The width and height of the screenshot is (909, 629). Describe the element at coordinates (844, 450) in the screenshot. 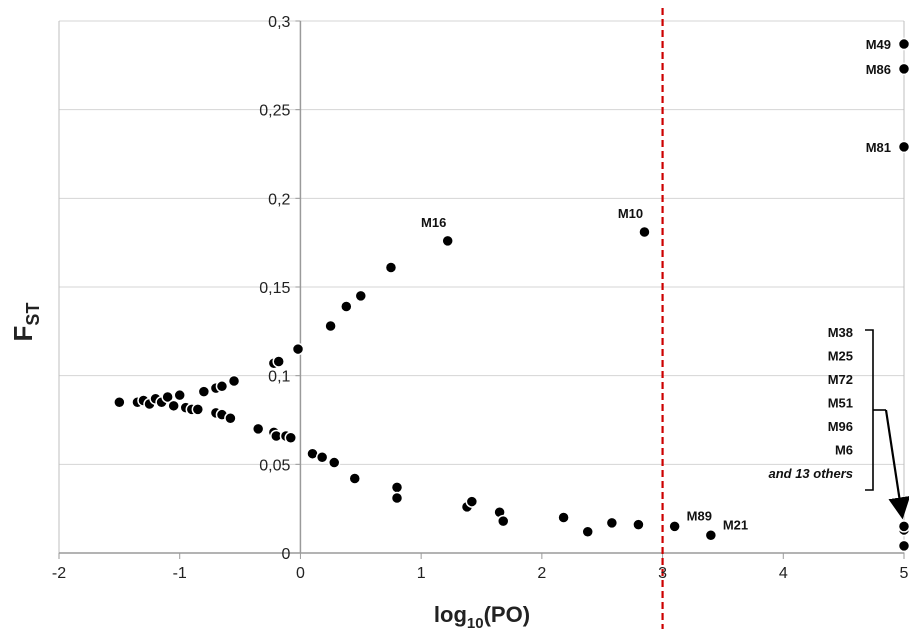

I see `list-label: M6` at that location.